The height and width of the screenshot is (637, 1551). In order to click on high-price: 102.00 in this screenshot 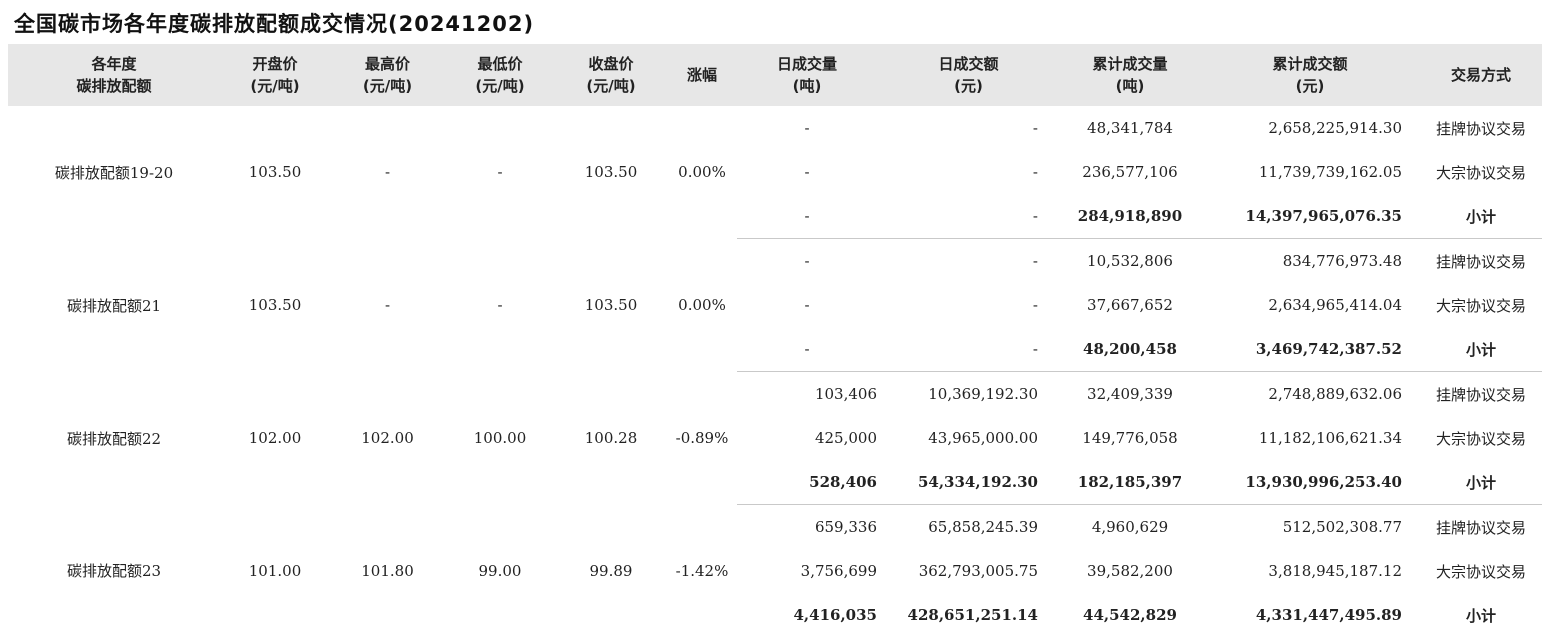, I will do `click(387, 438)`.